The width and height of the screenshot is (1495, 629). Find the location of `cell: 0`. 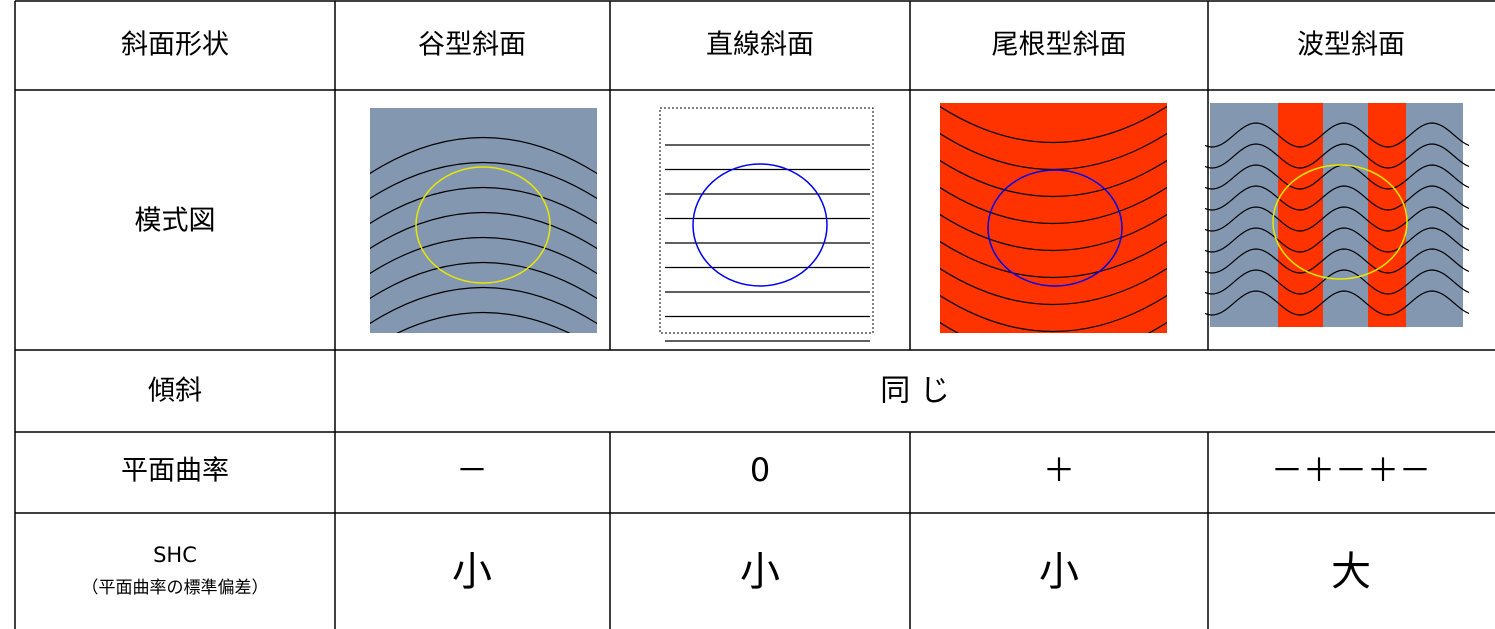

cell: 0 is located at coordinates (760, 470).